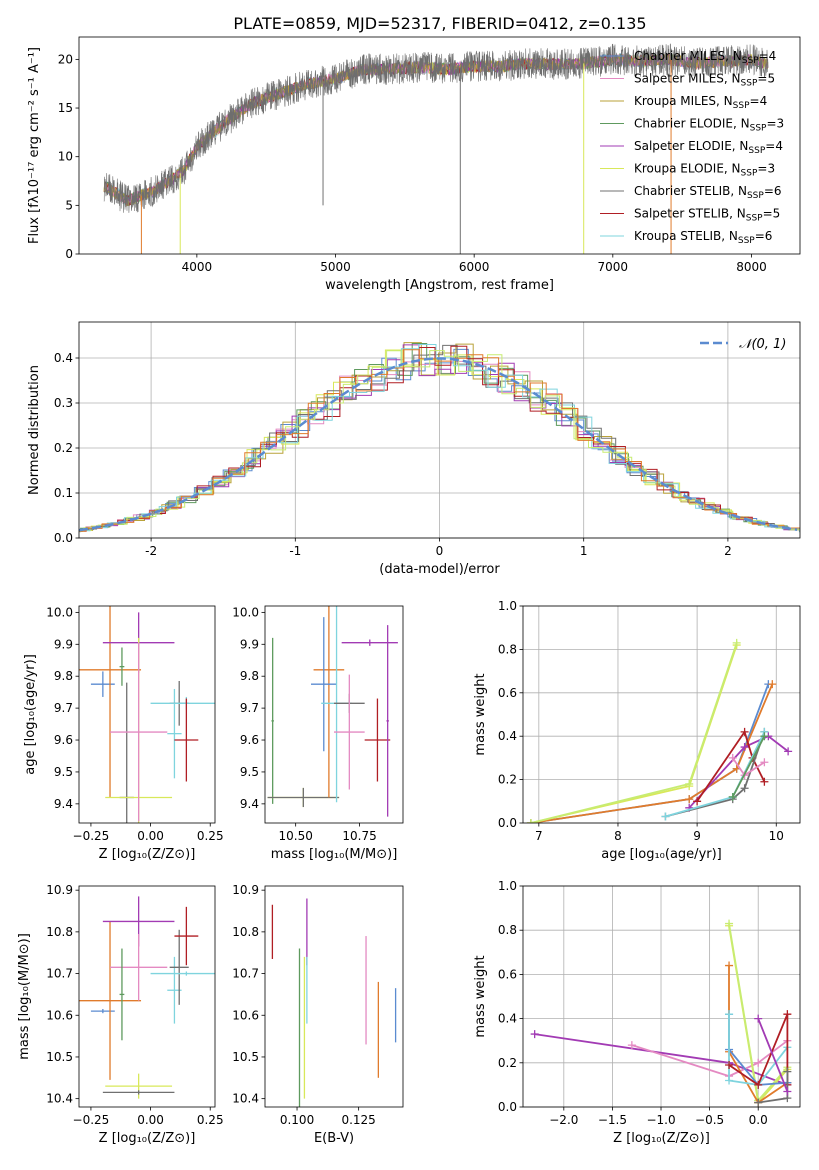 Image resolution: width=819 pixels, height=1170 pixels. I want to click on x-tick-label: 8, so click(618, 836).